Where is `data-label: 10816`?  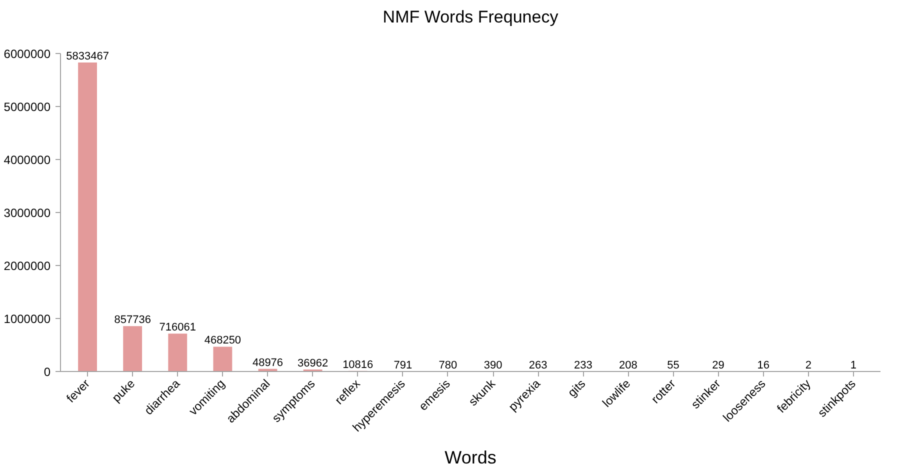
data-label: 10816 is located at coordinates (358, 364).